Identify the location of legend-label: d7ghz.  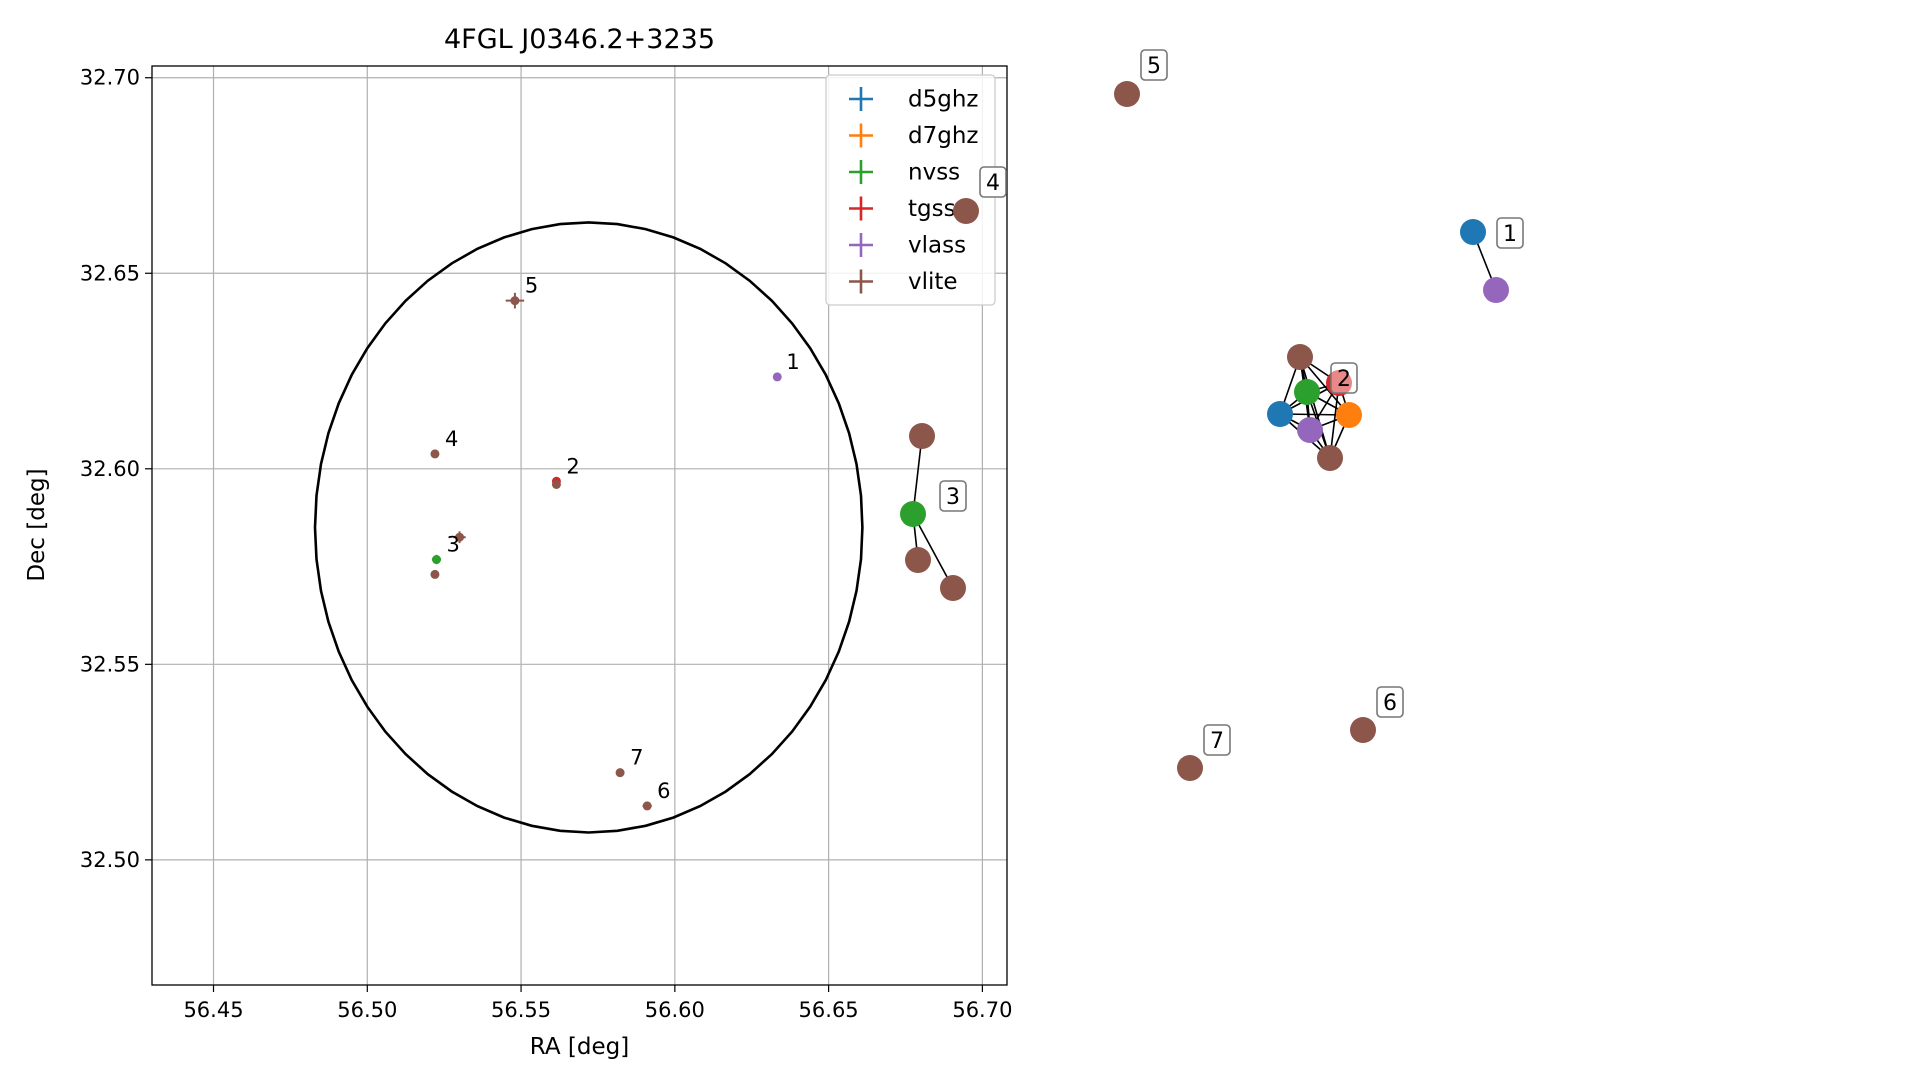
(943, 136).